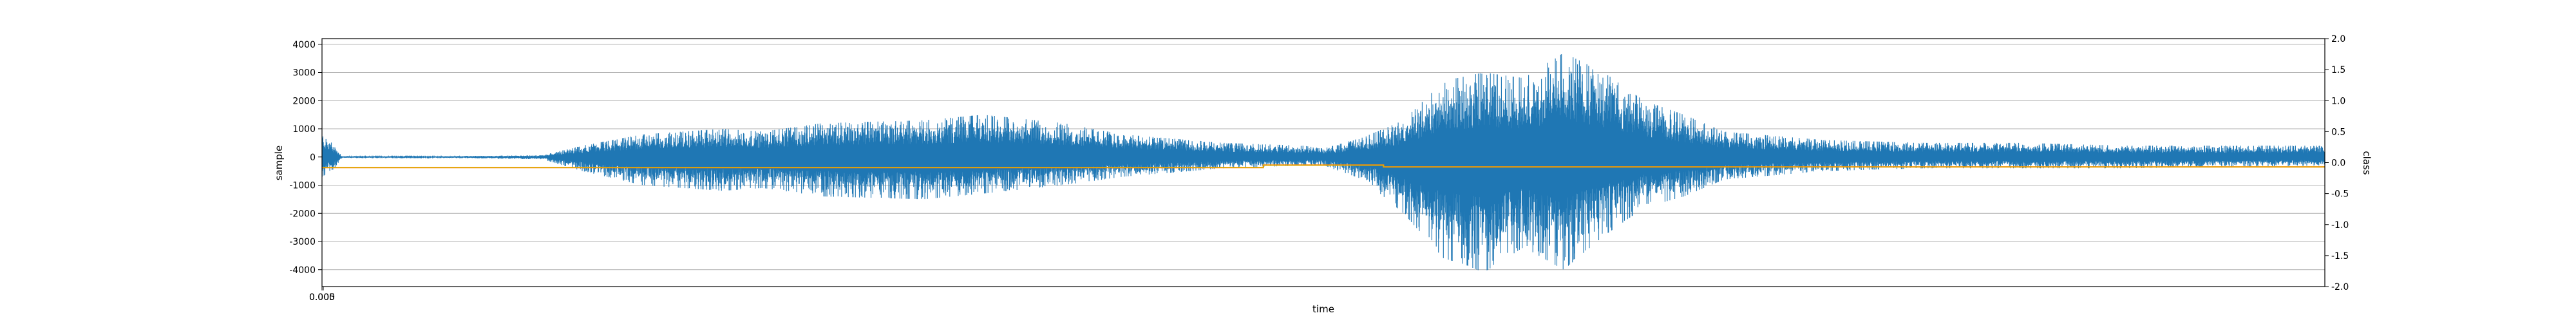 The image size is (2576, 322). What do you see at coordinates (2340, 256) in the screenshot?
I see `right-tick-label: -1.5` at bounding box center [2340, 256].